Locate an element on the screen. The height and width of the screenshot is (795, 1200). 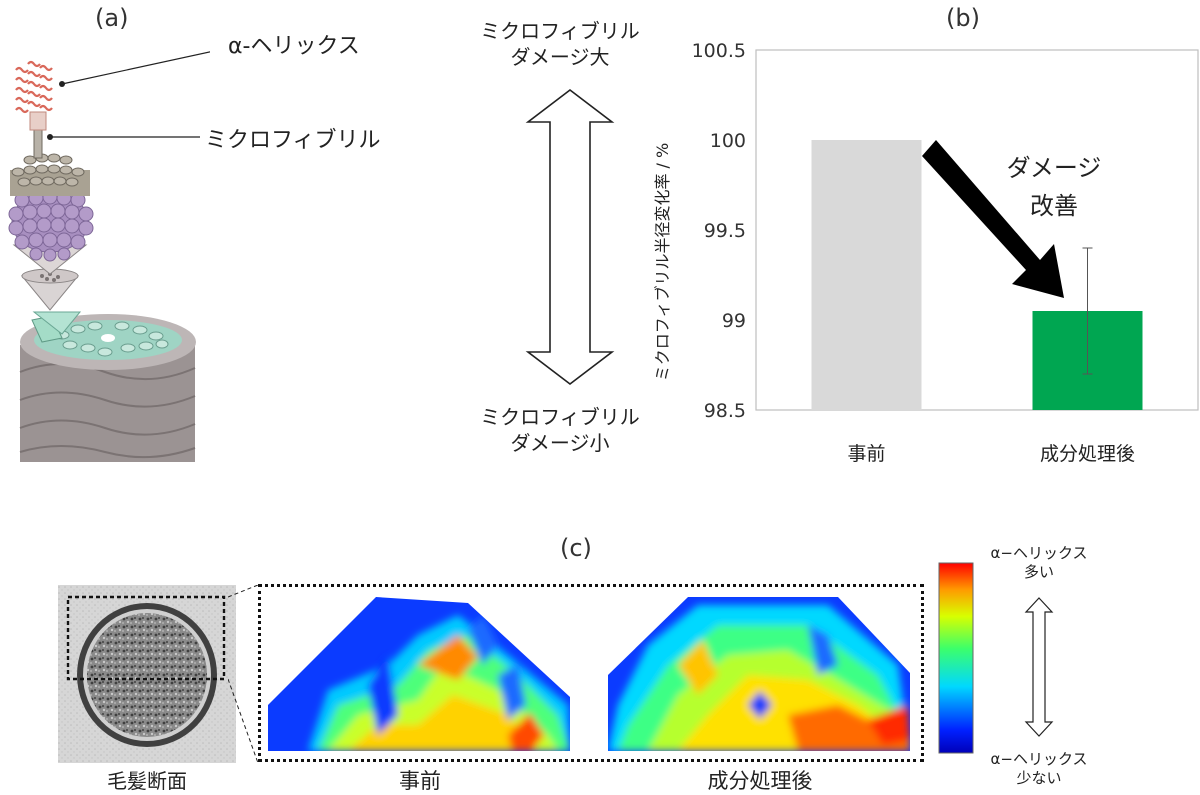
annotation-line1: ダメージ is located at coordinates (1054, 168).